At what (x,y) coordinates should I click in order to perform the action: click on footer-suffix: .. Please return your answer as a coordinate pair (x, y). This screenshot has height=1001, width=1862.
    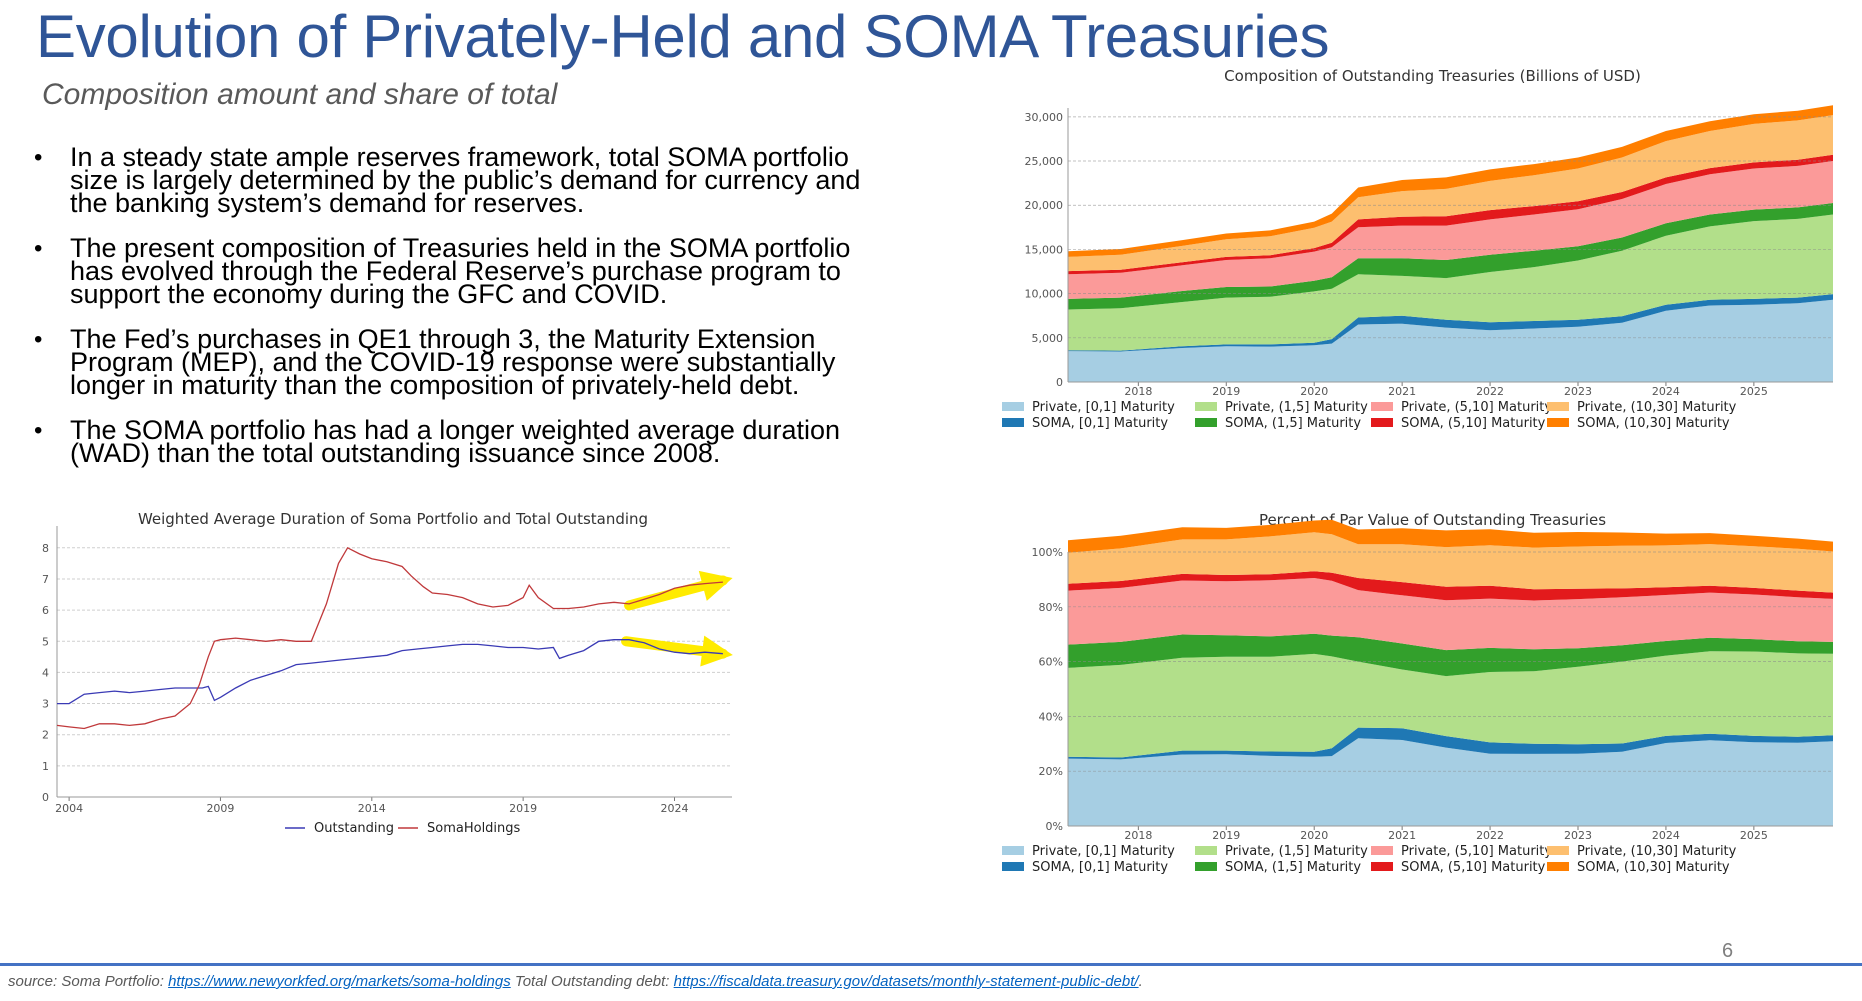
    Looking at the image, I should click on (1140, 981).